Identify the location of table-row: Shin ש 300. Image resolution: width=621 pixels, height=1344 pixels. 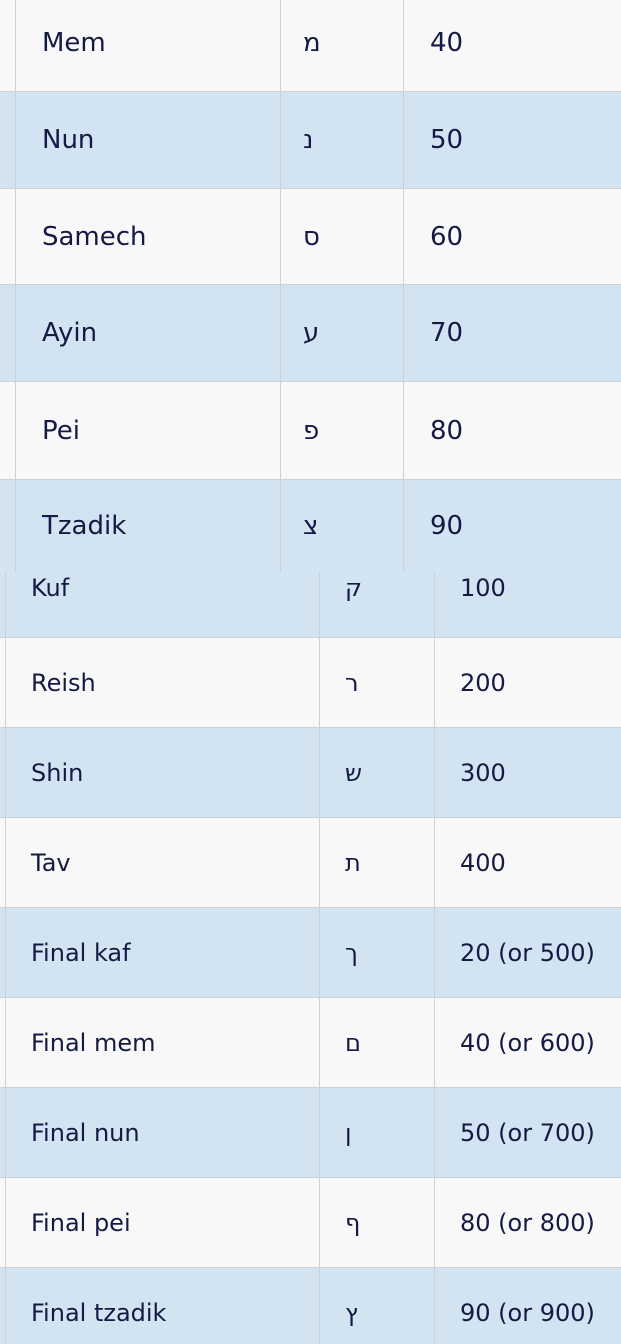
(310, 773).